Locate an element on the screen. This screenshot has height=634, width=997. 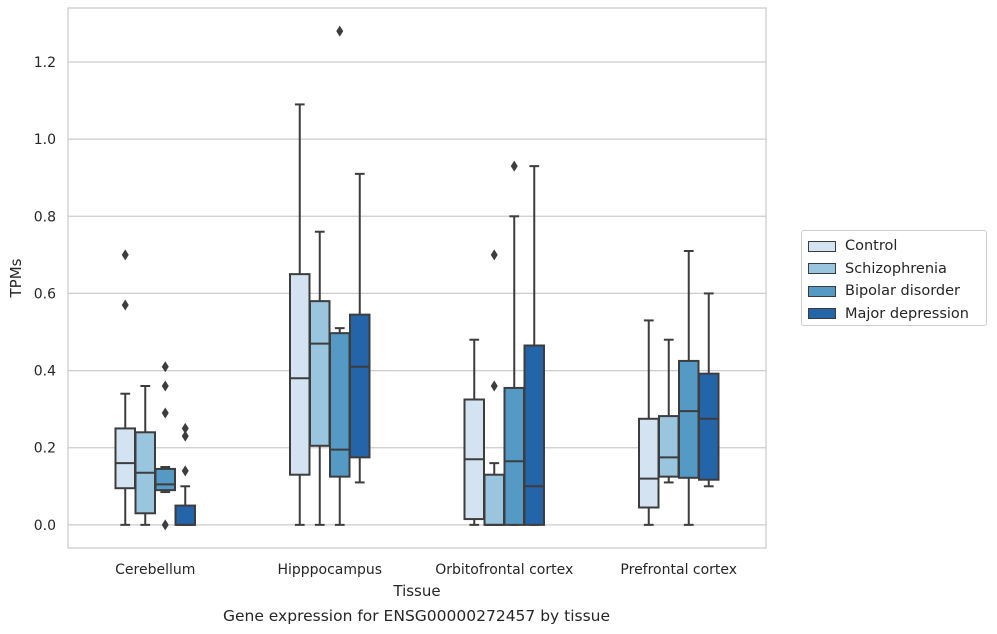
legend-item: Control is located at coordinates (852, 246).